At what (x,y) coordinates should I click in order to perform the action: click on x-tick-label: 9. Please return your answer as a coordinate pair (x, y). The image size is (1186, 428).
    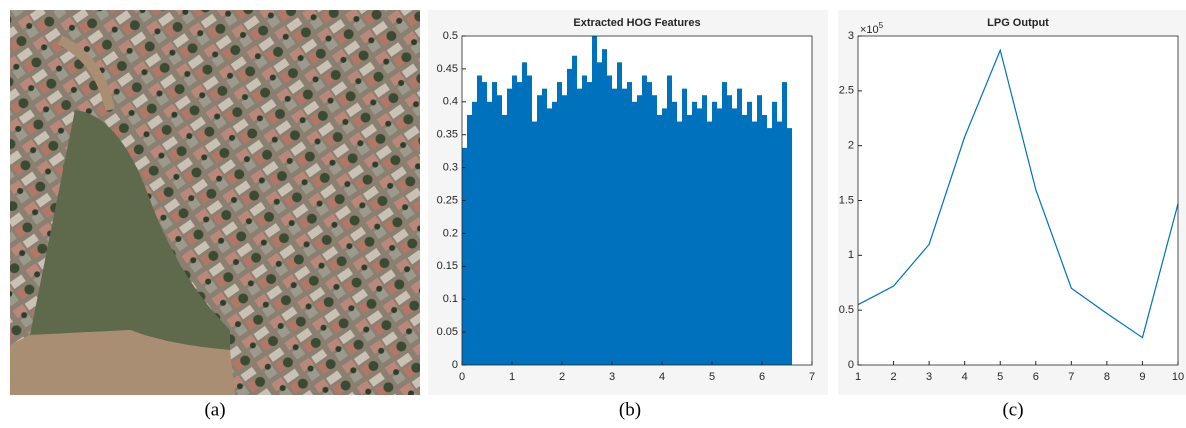
    Looking at the image, I should click on (1142, 377).